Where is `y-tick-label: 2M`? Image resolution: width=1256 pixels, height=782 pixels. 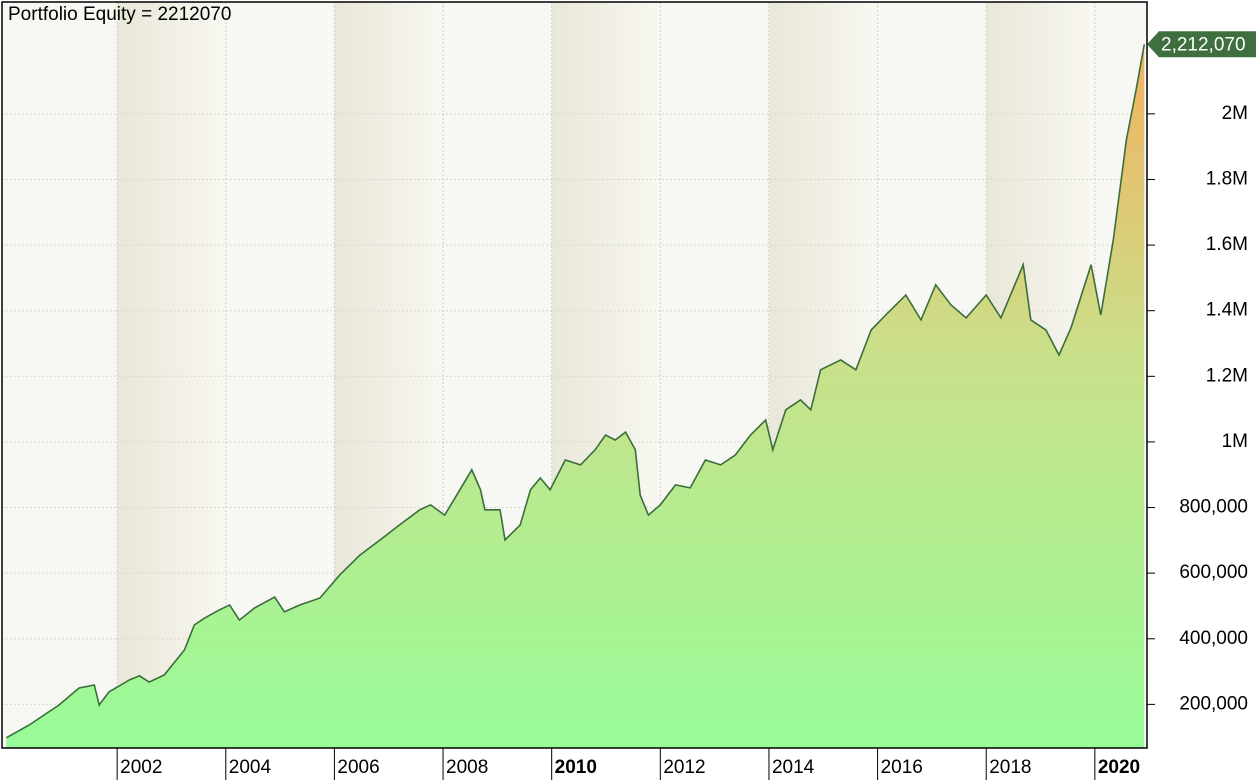
y-tick-label: 2M is located at coordinates (1235, 113).